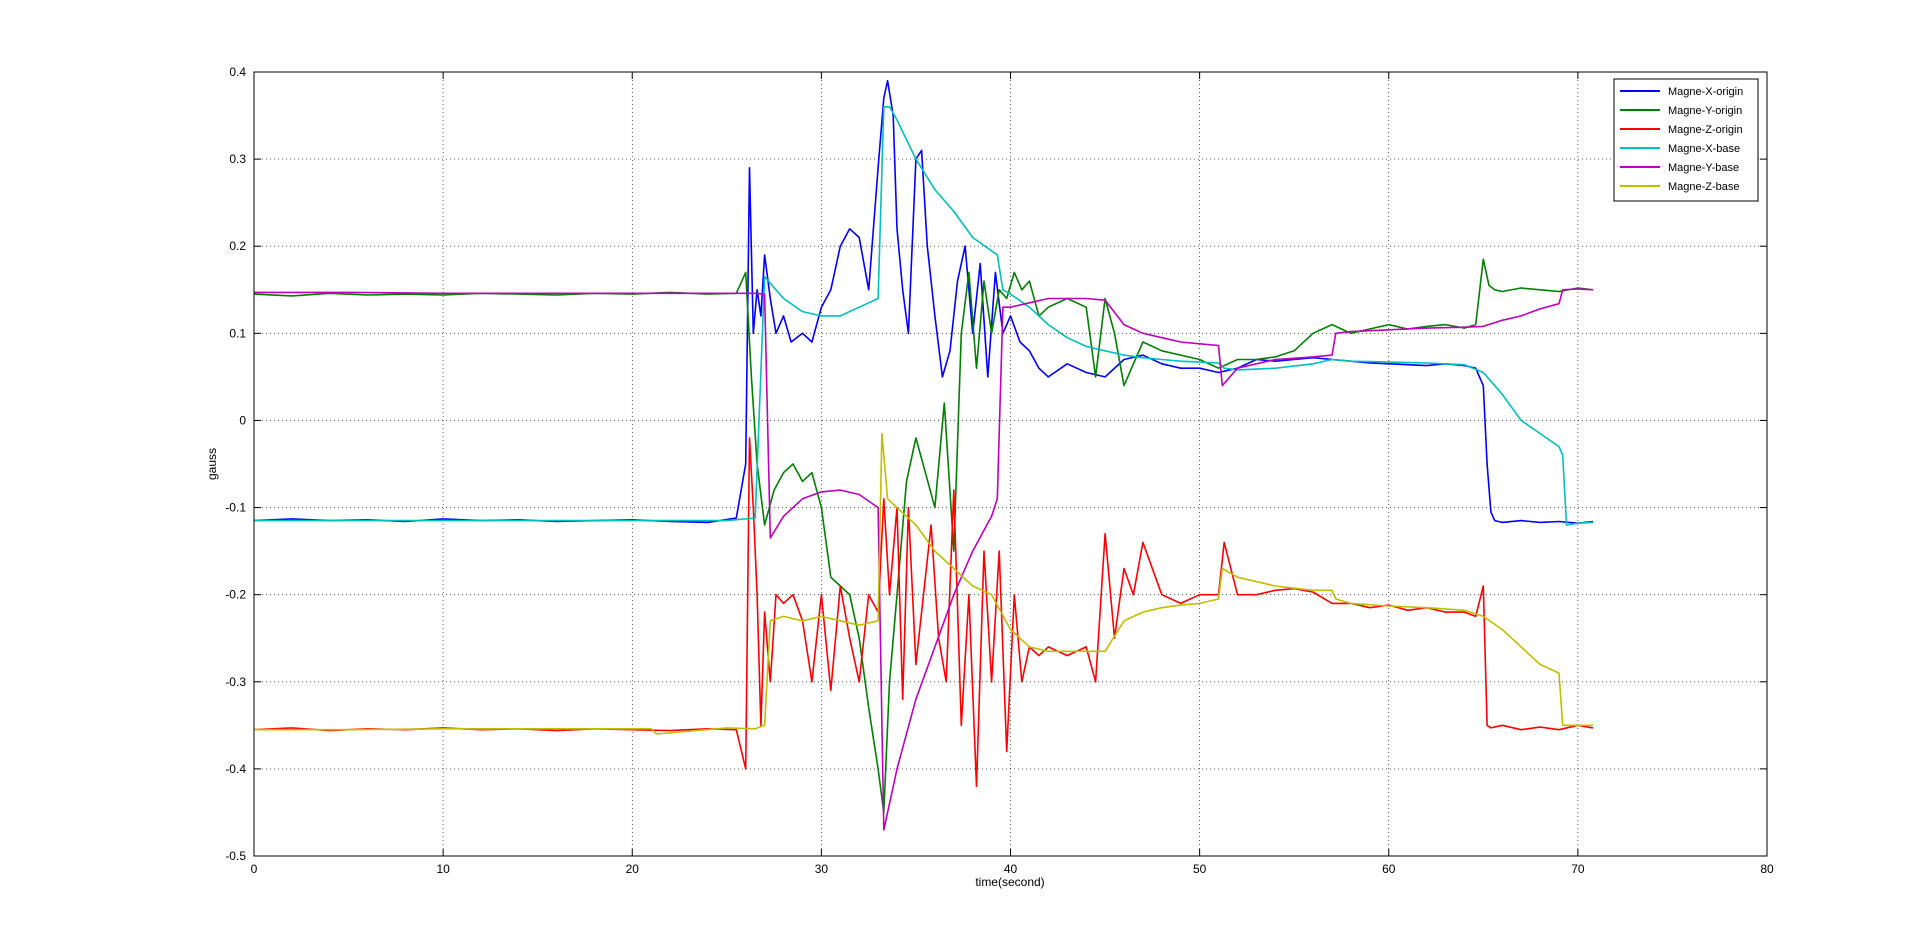  I want to click on legend-label-magne-z-origin: Magne-Z-origin, so click(1705, 130).